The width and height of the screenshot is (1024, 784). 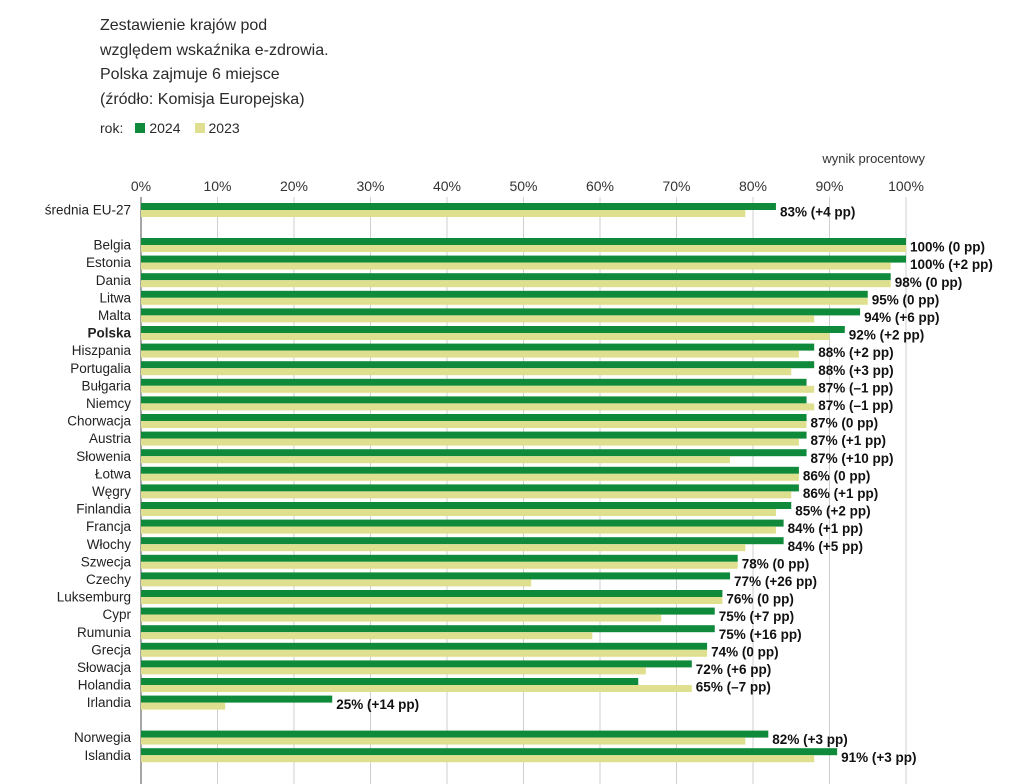 I want to click on legend-item-2024: 2024, so click(x=158, y=128).